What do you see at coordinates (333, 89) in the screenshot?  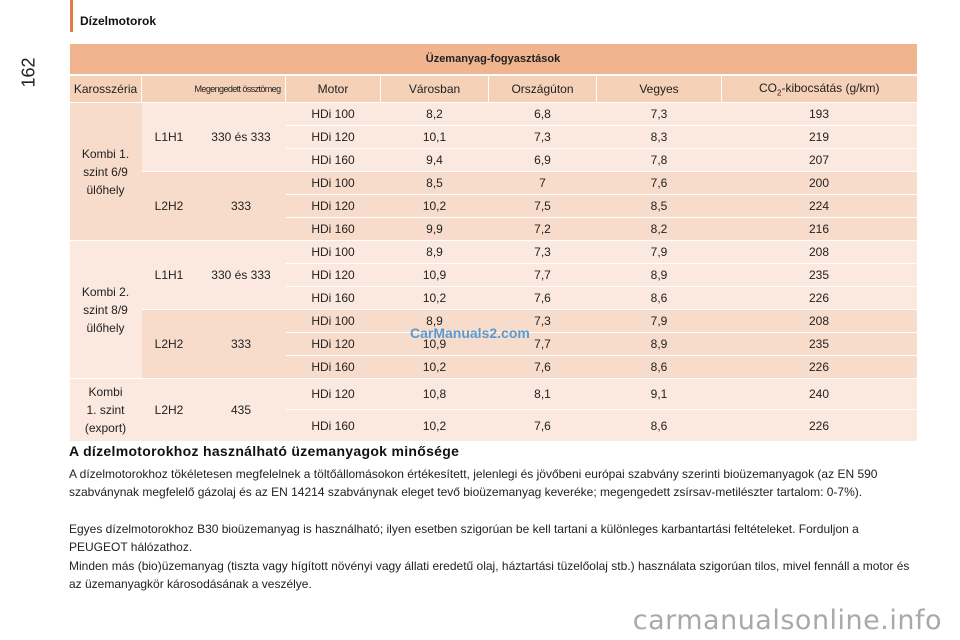 I see `header-engine: Motor` at bounding box center [333, 89].